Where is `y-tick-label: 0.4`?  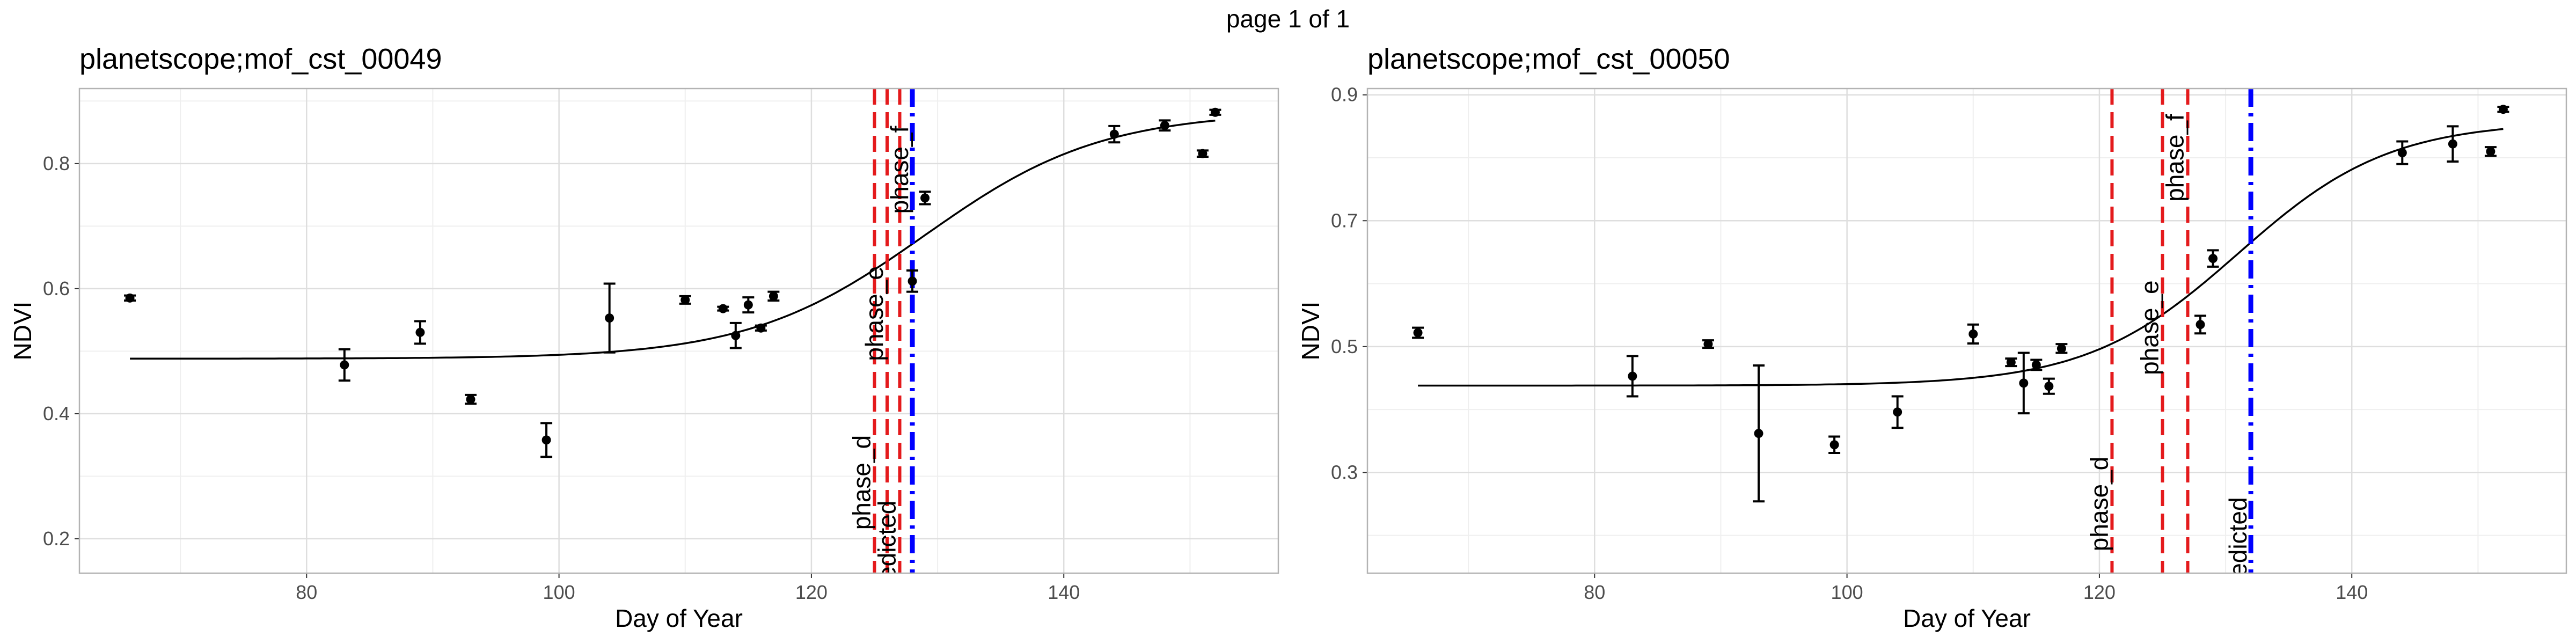
y-tick-label: 0.4 is located at coordinates (56, 413).